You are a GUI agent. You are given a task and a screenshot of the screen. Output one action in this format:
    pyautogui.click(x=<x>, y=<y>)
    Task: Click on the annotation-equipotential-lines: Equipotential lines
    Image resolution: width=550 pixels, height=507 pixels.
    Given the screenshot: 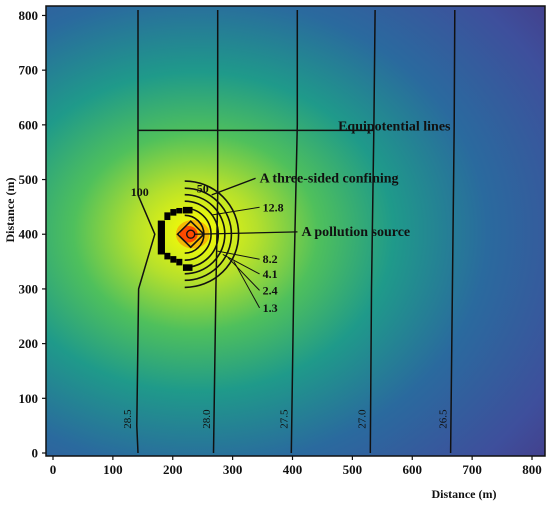 What is the action you would take?
    pyautogui.click(x=394, y=126)
    